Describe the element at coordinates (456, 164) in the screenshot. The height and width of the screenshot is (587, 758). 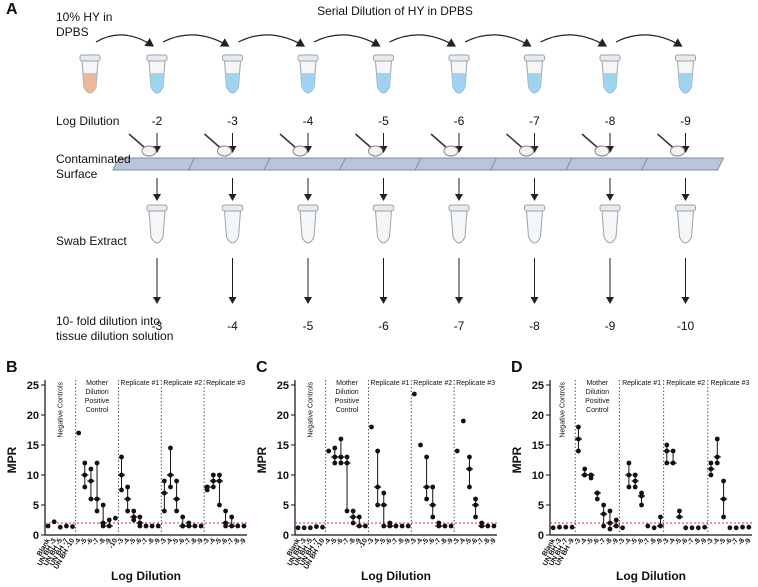
I see `slide` at that location.